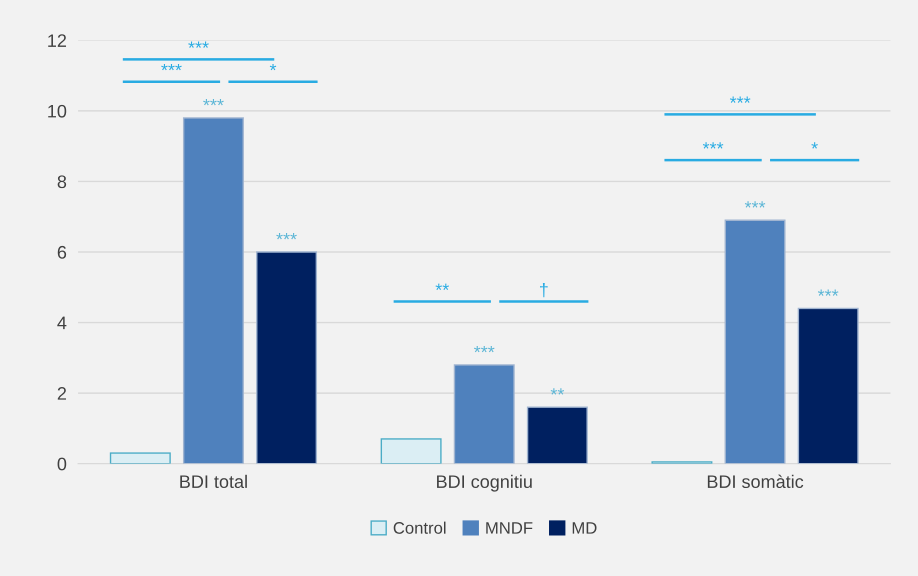 This screenshot has width=918, height=576. I want to click on legend-label: Control, so click(420, 528).